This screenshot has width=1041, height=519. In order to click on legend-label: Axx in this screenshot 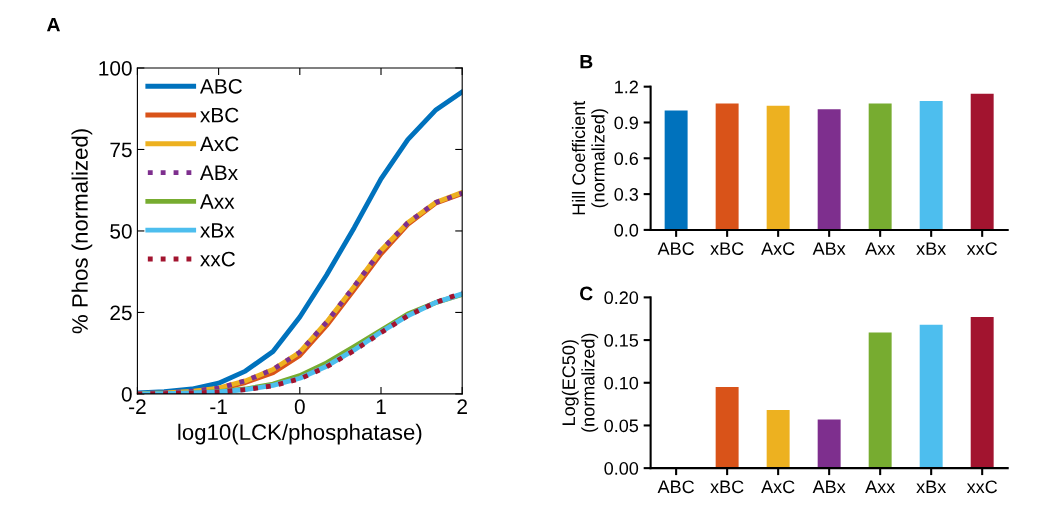, I will do `click(217, 201)`.